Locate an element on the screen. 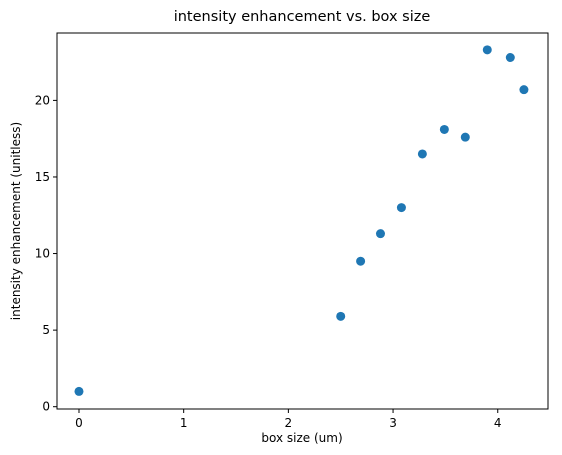 This screenshot has width=562, height=455. x-tick-label: 2 is located at coordinates (289, 423).